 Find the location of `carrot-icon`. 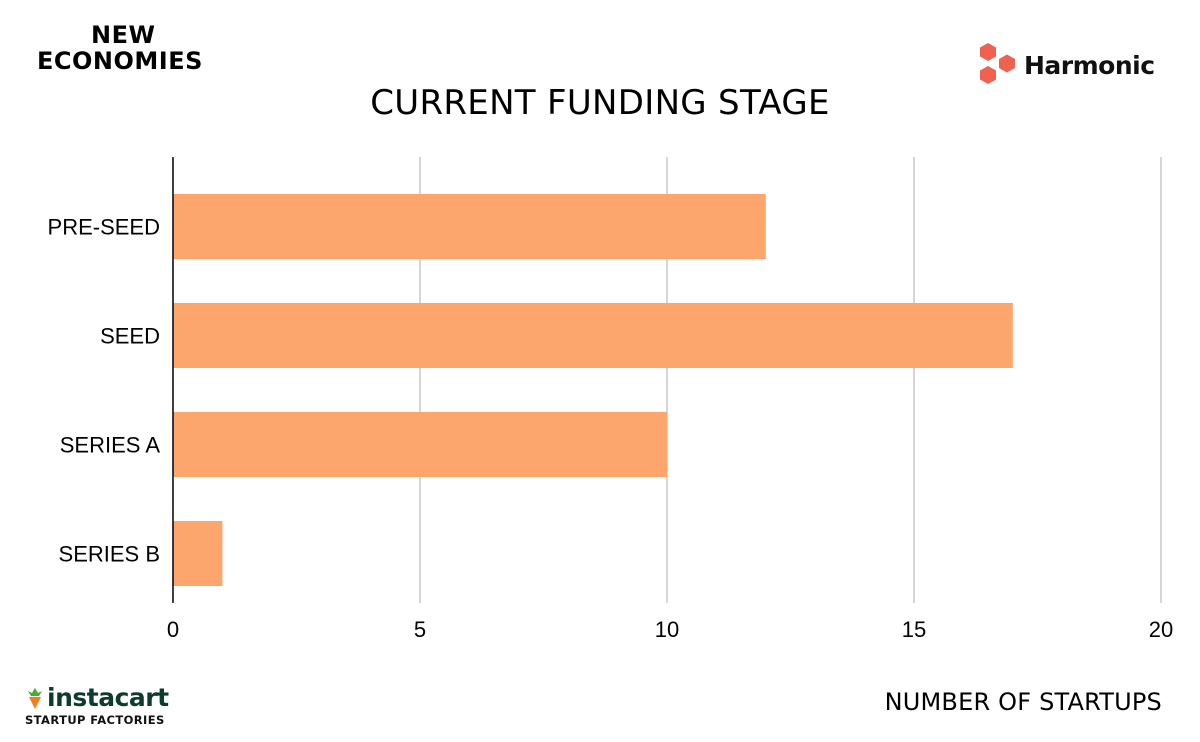

carrot-icon is located at coordinates (35, 698).